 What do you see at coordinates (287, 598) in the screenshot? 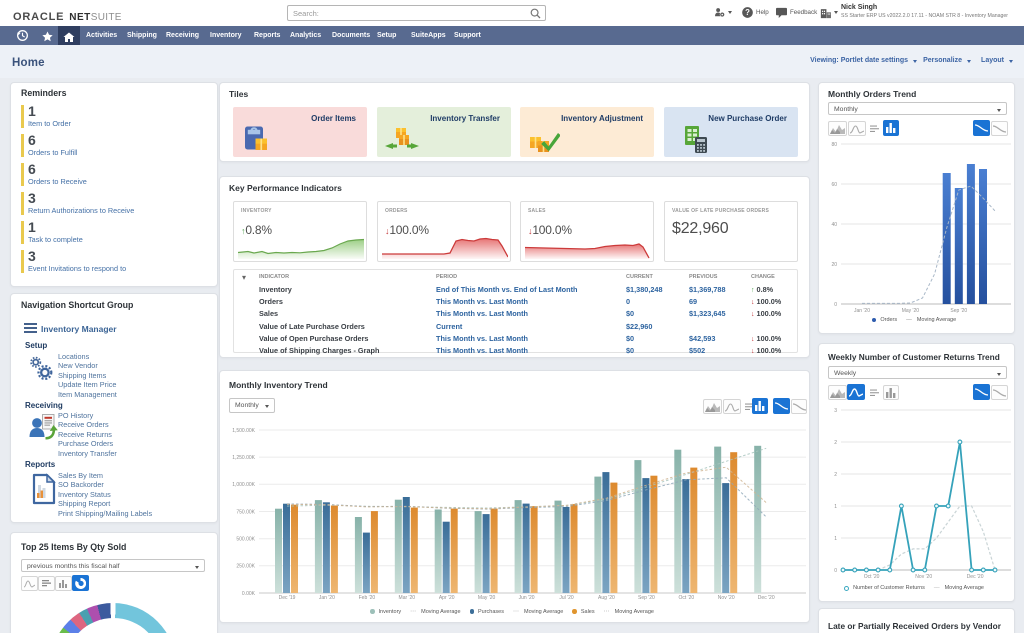
I see `svg-text: Dec '19` at bounding box center [287, 598].